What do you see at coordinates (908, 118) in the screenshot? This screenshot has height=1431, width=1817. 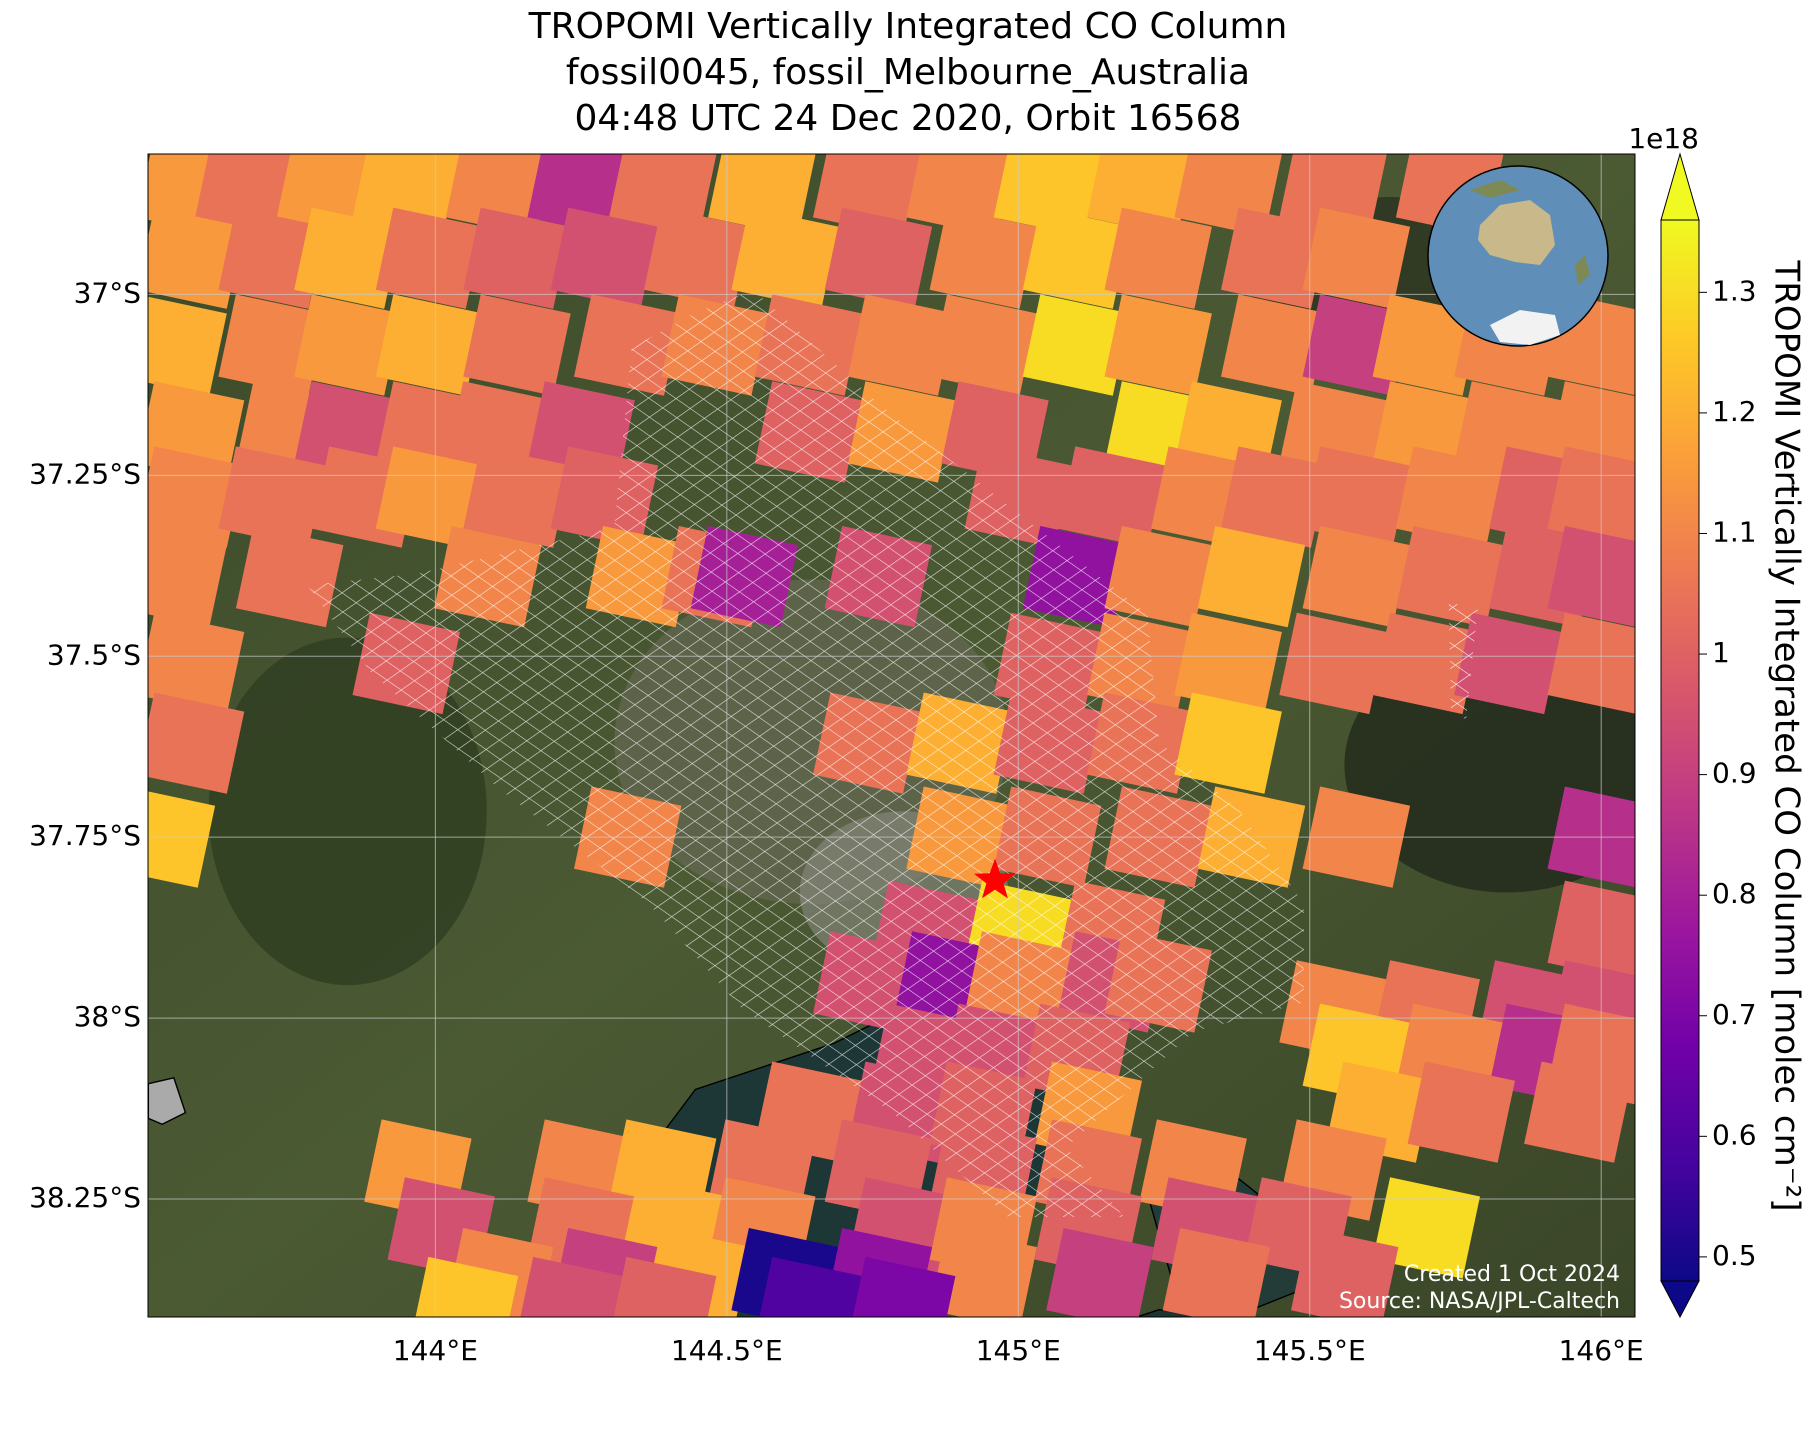 I see `title-line: 04:48 UTC 24 Dec 2020, Orbit 16568` at bounding box center [908, 118].